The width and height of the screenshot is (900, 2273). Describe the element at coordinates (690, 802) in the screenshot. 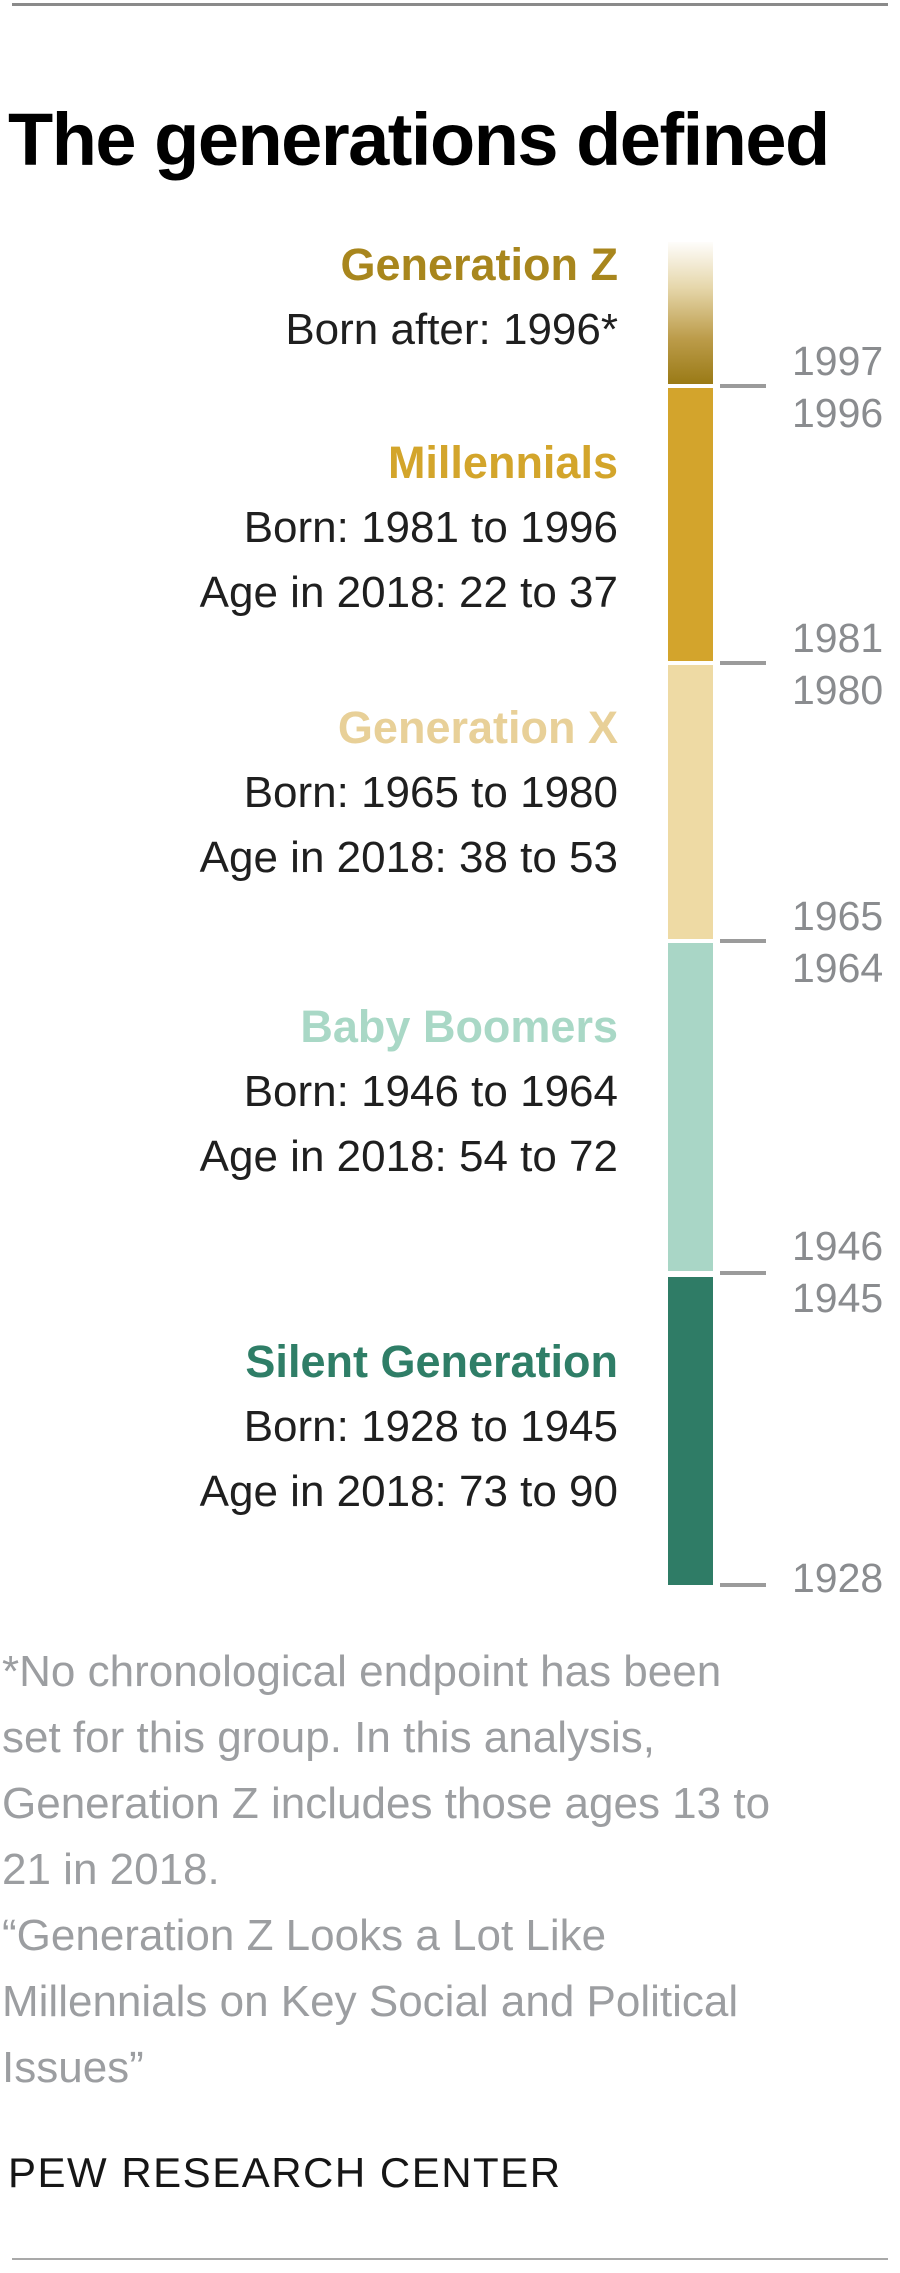

I see `bar-segment-genx` at that location.